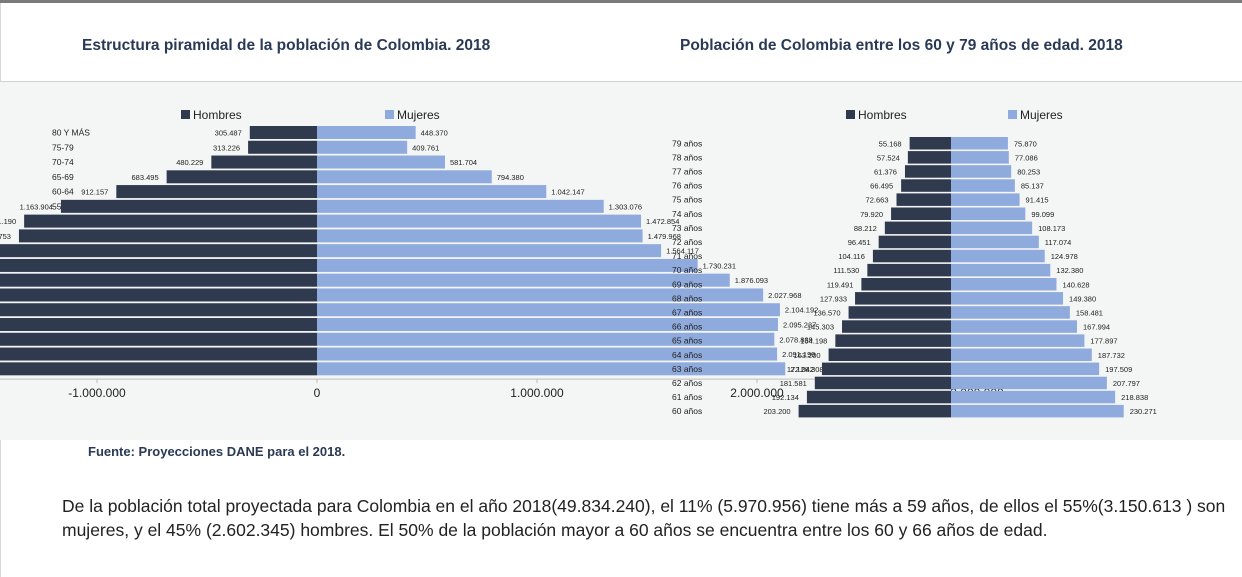 The image size is (1242, 577). What do you see at coordinates (1012, 114) in the screenshot?
I see `legend2-swatch-mujeres` at bounding box center [1012, 114].